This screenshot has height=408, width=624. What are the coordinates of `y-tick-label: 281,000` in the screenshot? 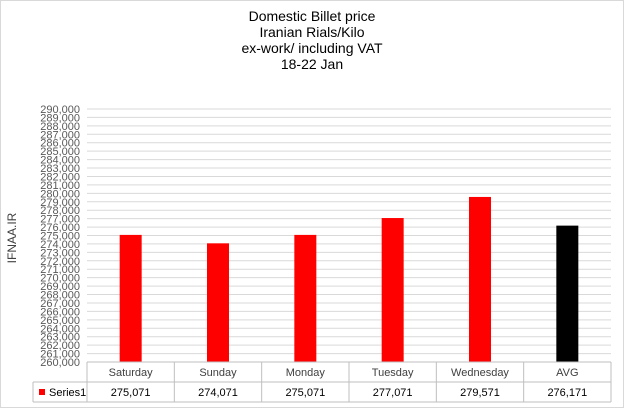 It's located at (60, 186).